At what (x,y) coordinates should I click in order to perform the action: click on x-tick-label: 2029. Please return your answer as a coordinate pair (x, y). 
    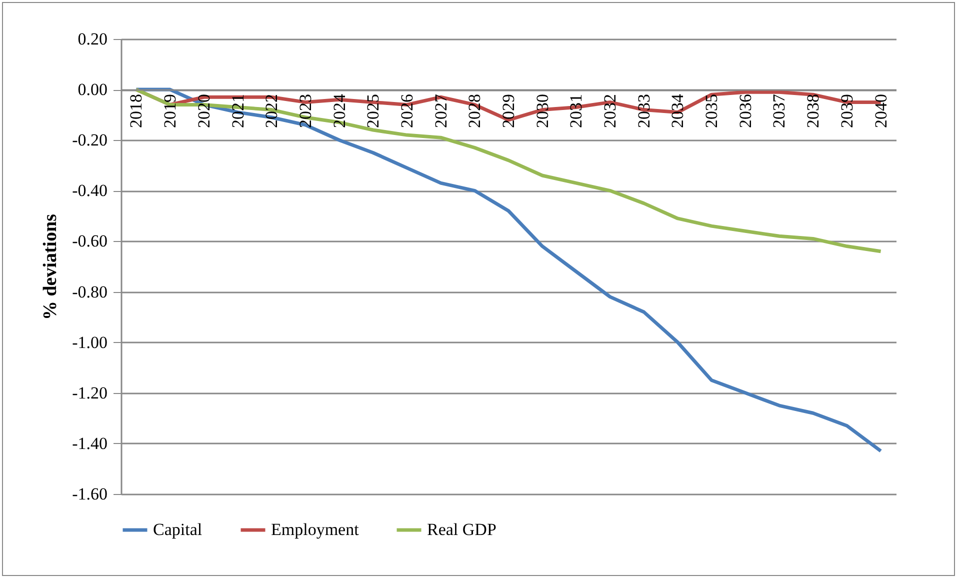
    Looking at the image, I should click on (508, 111).